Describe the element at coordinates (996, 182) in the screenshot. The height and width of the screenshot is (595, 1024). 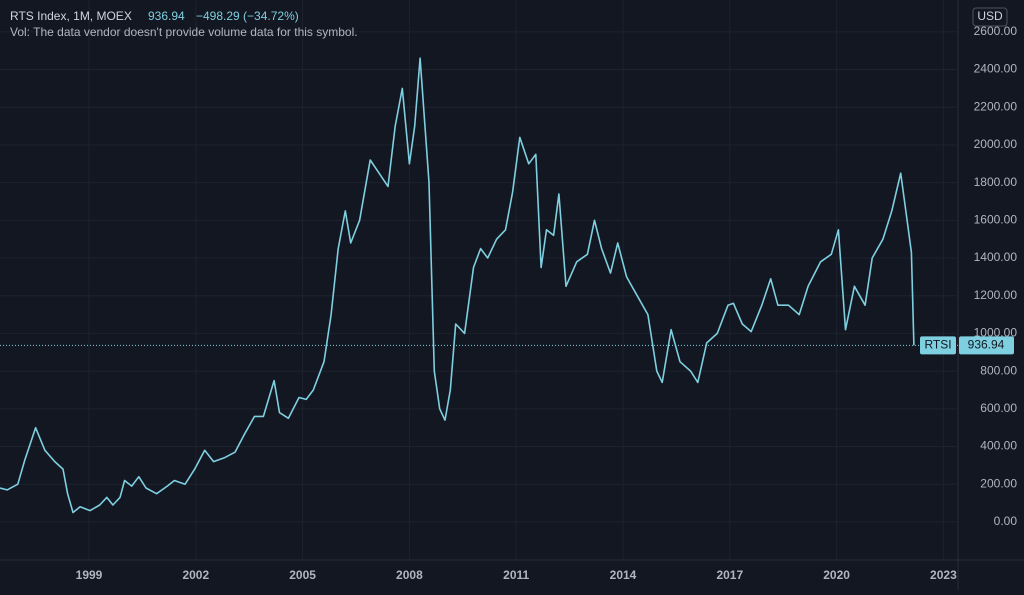
I see `y-tick-label: 1800.00` at that location.